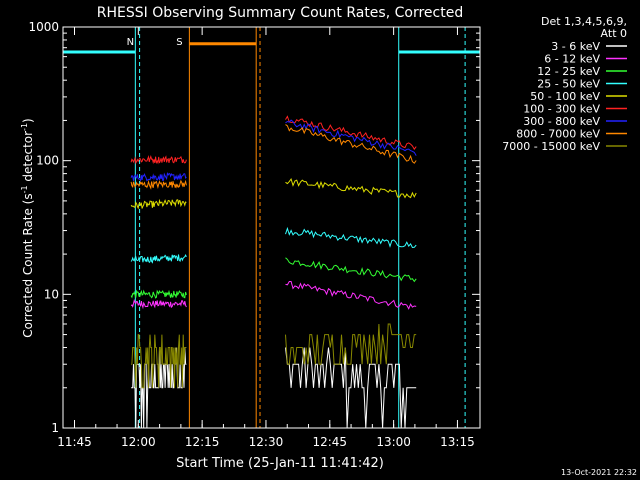  Describe the element at coordinates (575, 46) in the screenshot. I see `legend-item-label: 3 - 6 keV` at that location.